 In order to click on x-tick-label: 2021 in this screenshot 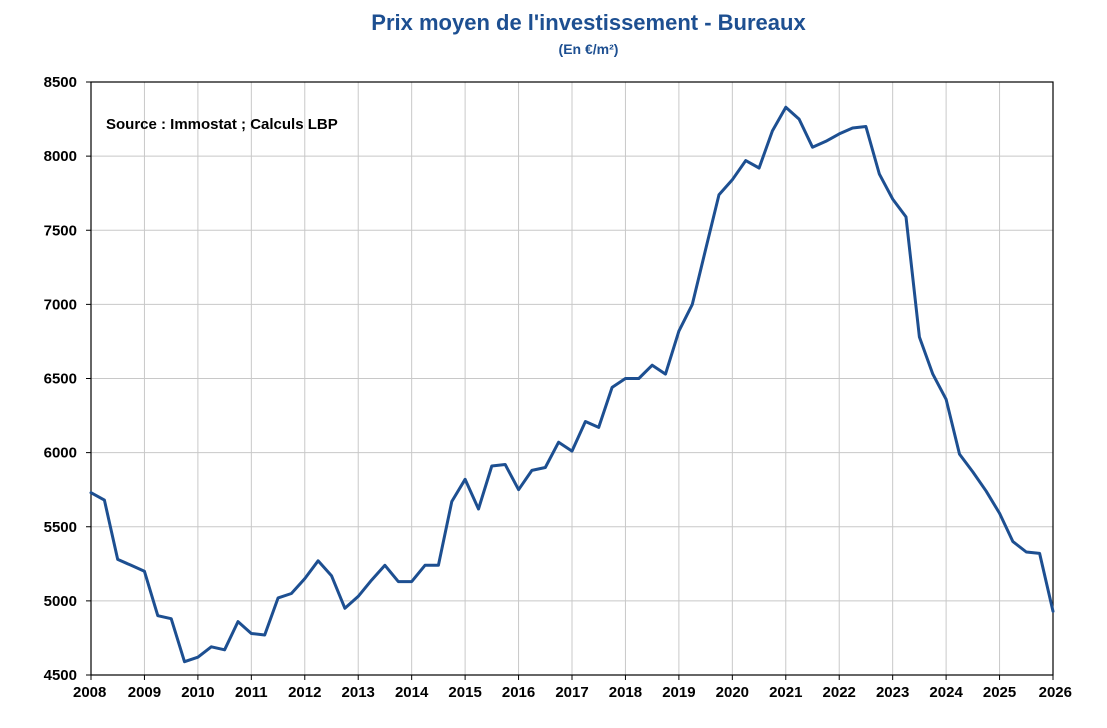, I will do `click(785, 692)`.